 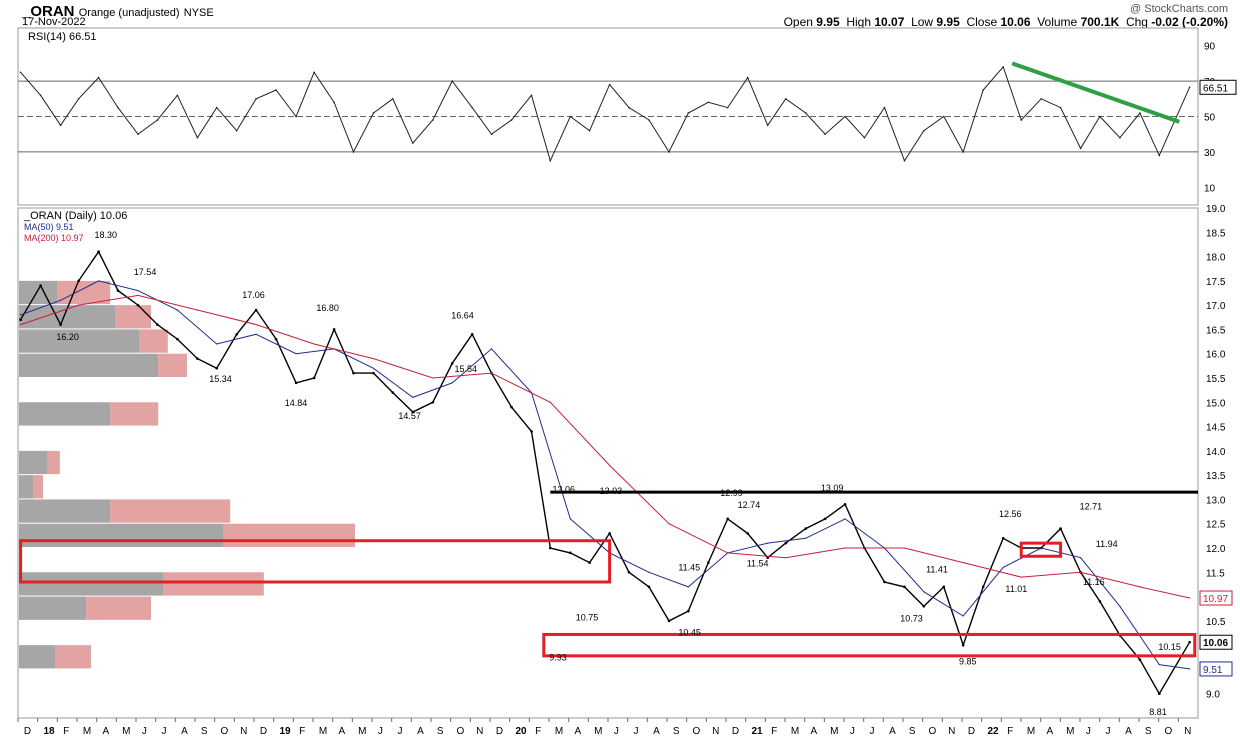 I want to click on price-label: 10.15, so click(x=1169, y=647).